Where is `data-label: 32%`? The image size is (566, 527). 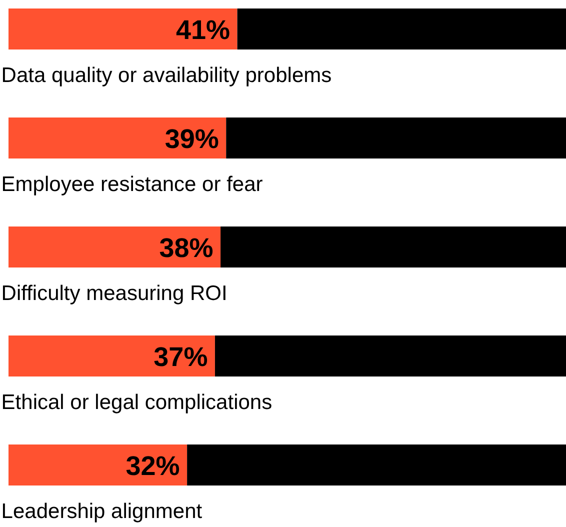 data-label: 32% is located at coordinates (153, 466).